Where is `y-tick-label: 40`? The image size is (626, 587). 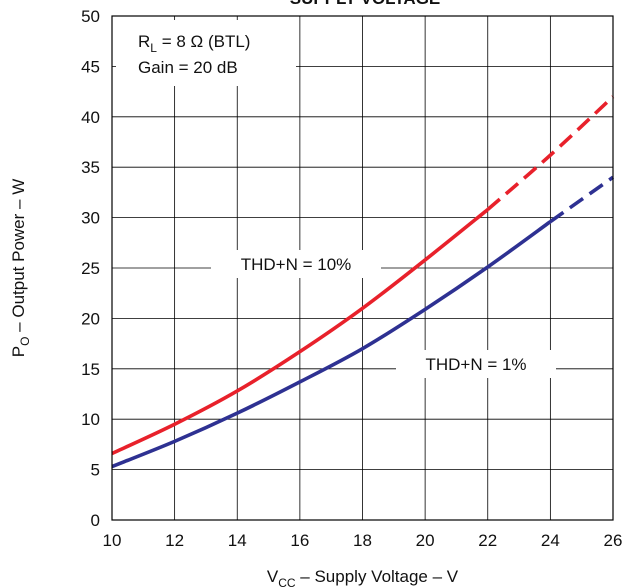
y-tick-label: 40 is located at coordinates (90, 117).